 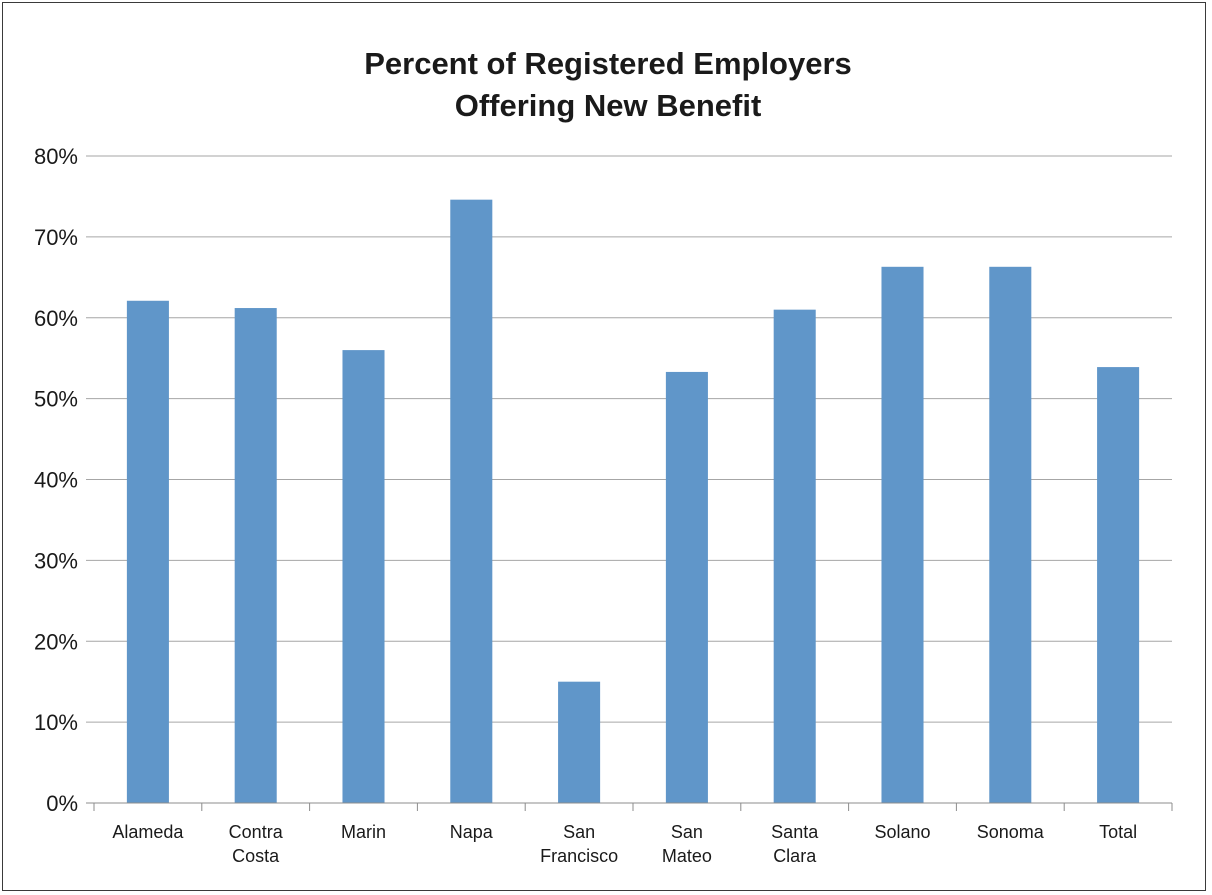 What do you see at coordinates (56, 156) in the screenshot?
I see `y-tick-label: 80%` at bounding box center [56, 156].